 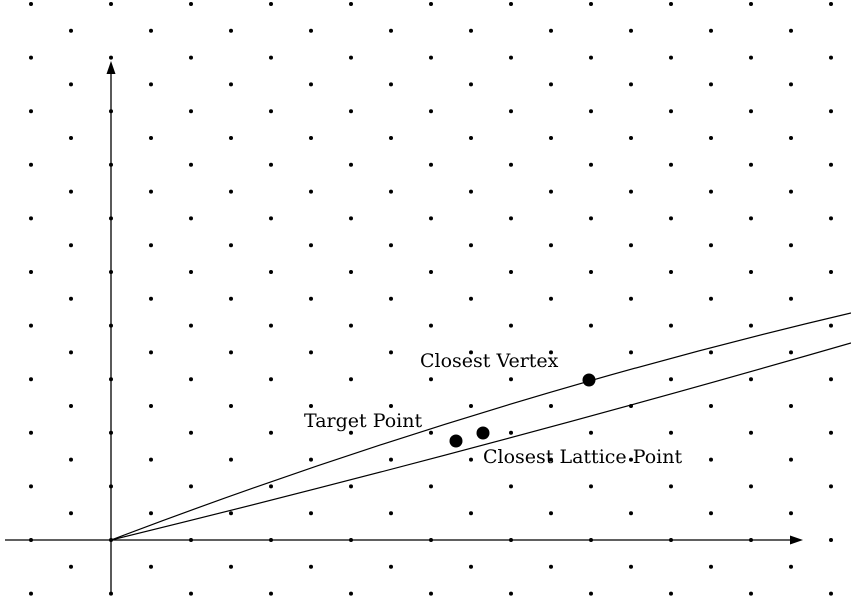 I want to click on closest-lattice-point-label: Closest Lattice Point, so click(x=582, y=457).